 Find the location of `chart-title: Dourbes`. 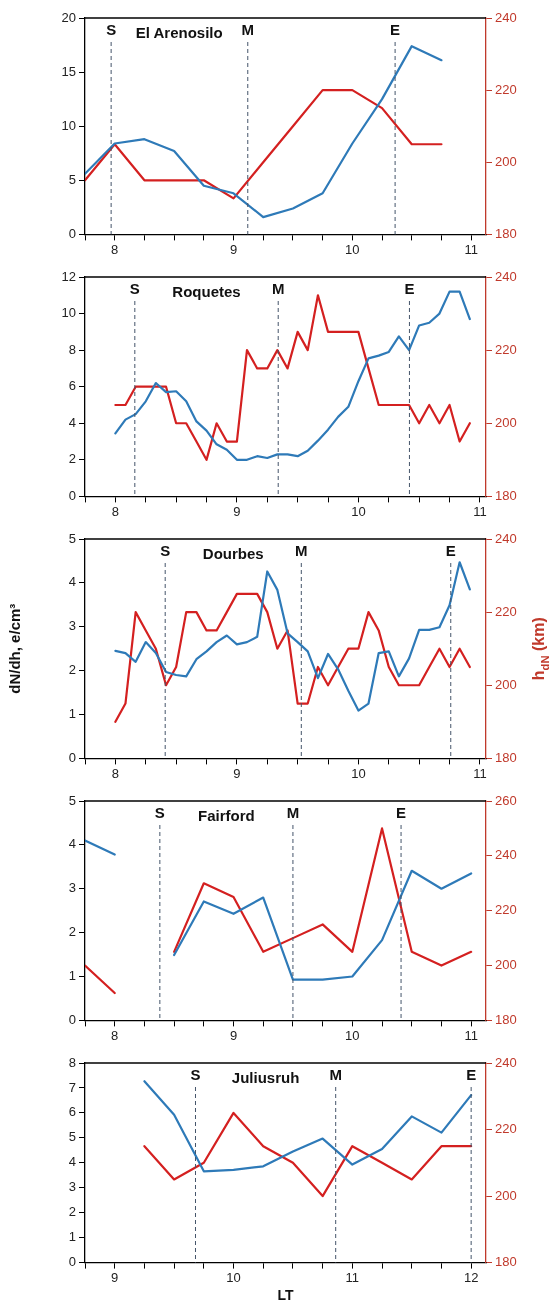

chart-title: Dourbes is located at coordinates (233, 554).